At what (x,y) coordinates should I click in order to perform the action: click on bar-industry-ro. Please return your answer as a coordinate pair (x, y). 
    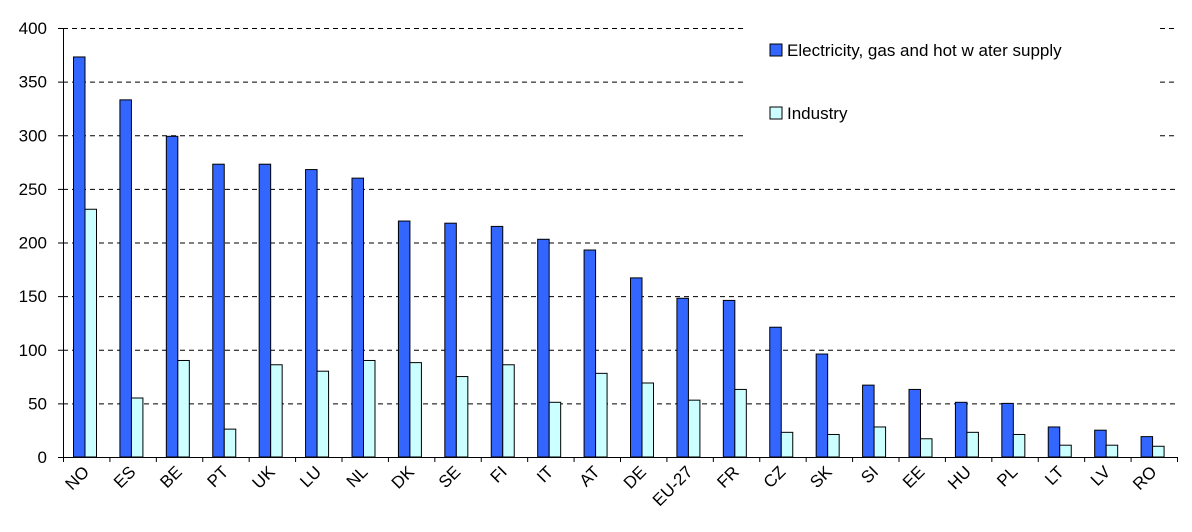
    Looking at the image, I should click on (1158, 451).